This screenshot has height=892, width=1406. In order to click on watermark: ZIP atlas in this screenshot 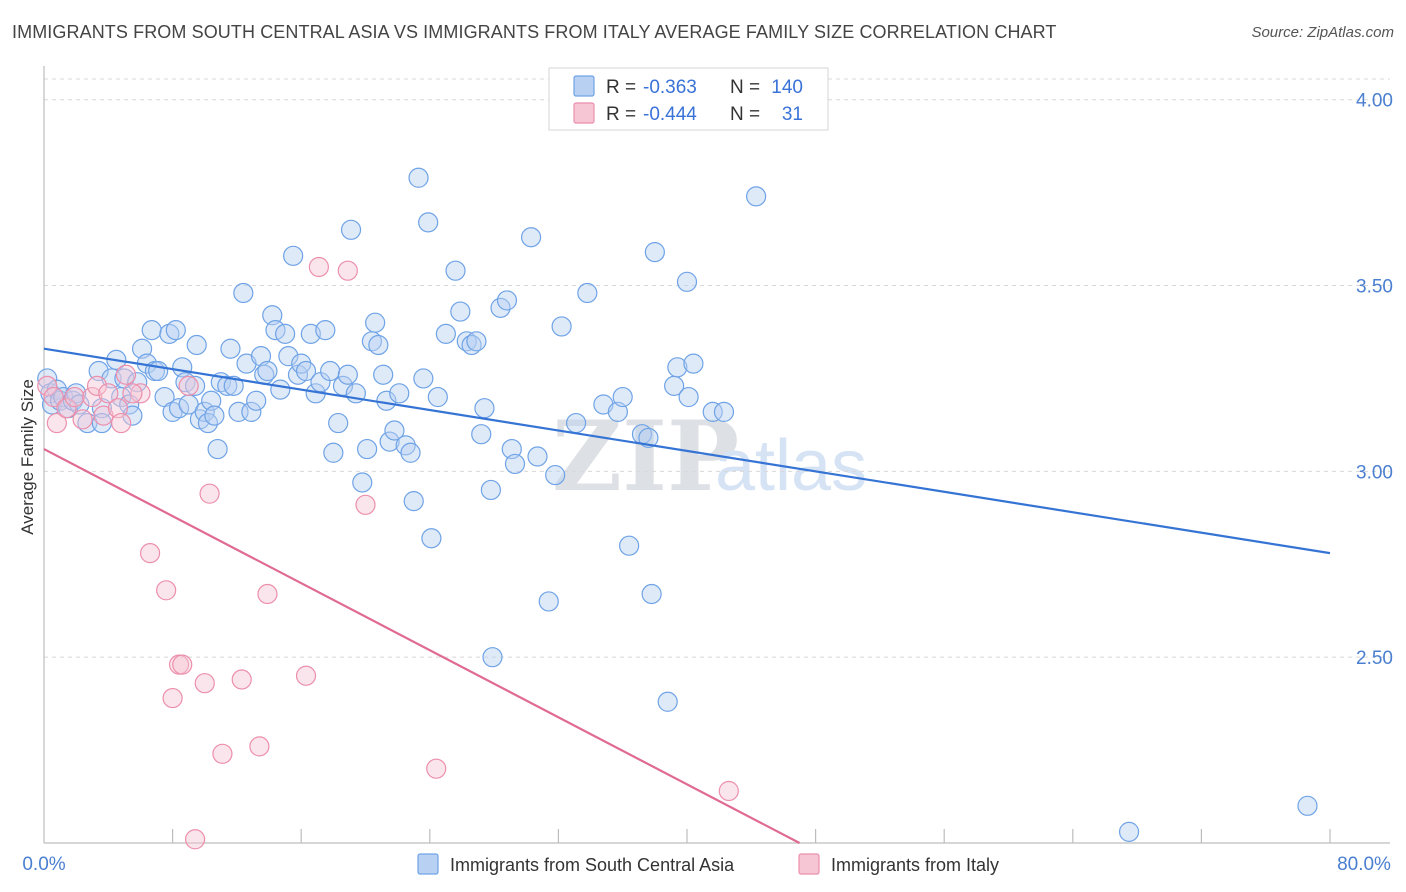, I will do `click(709, 456)`.